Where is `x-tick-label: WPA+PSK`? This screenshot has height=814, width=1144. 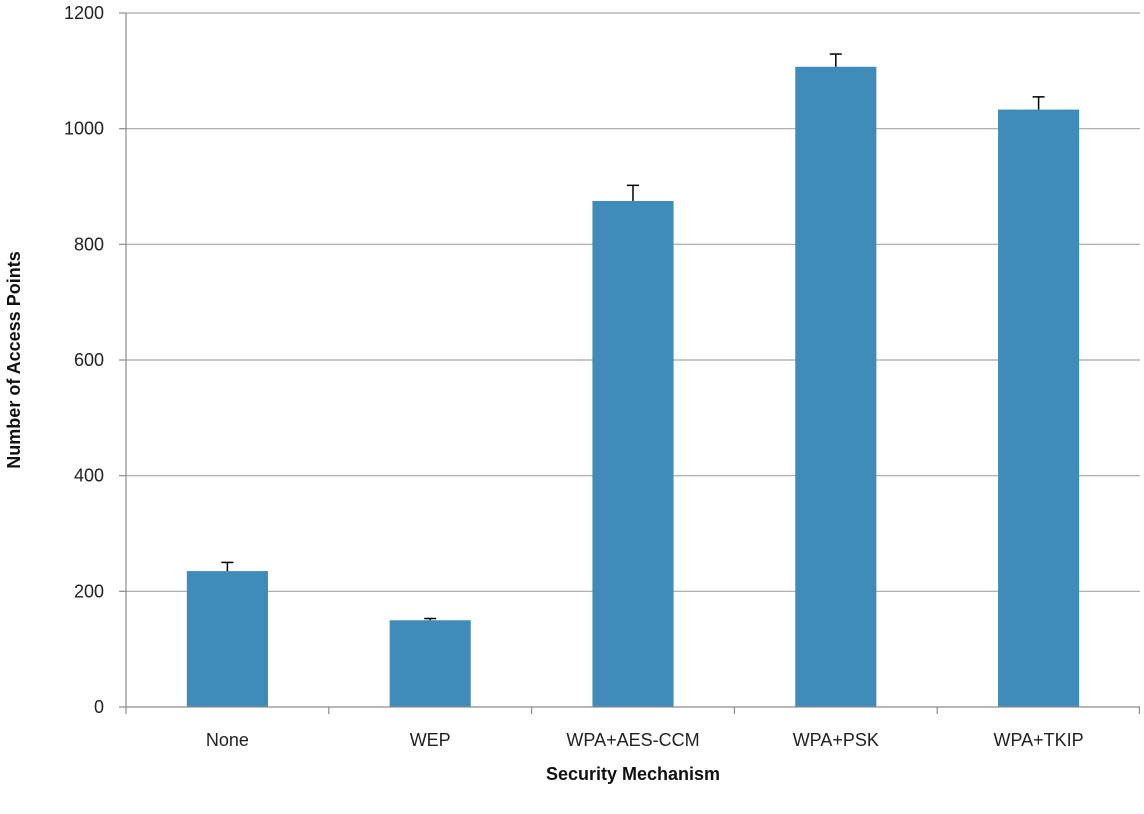
x-tick-label: WPA+PSK is located at coordinates (836, 740).